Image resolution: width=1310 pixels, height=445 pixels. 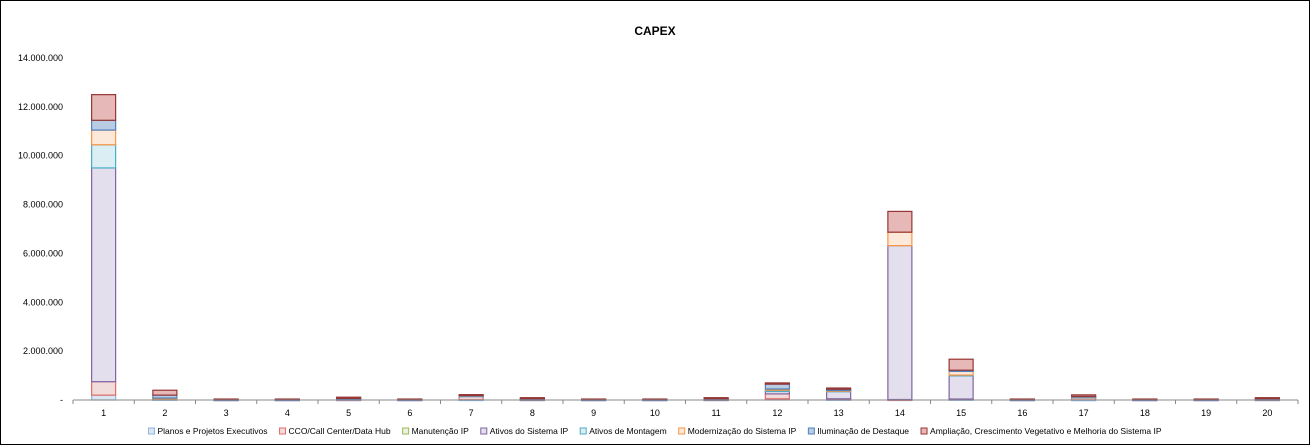 I want to click on legend-item: CCO/Call Center/Data Hub, so click(x=335, y=431).